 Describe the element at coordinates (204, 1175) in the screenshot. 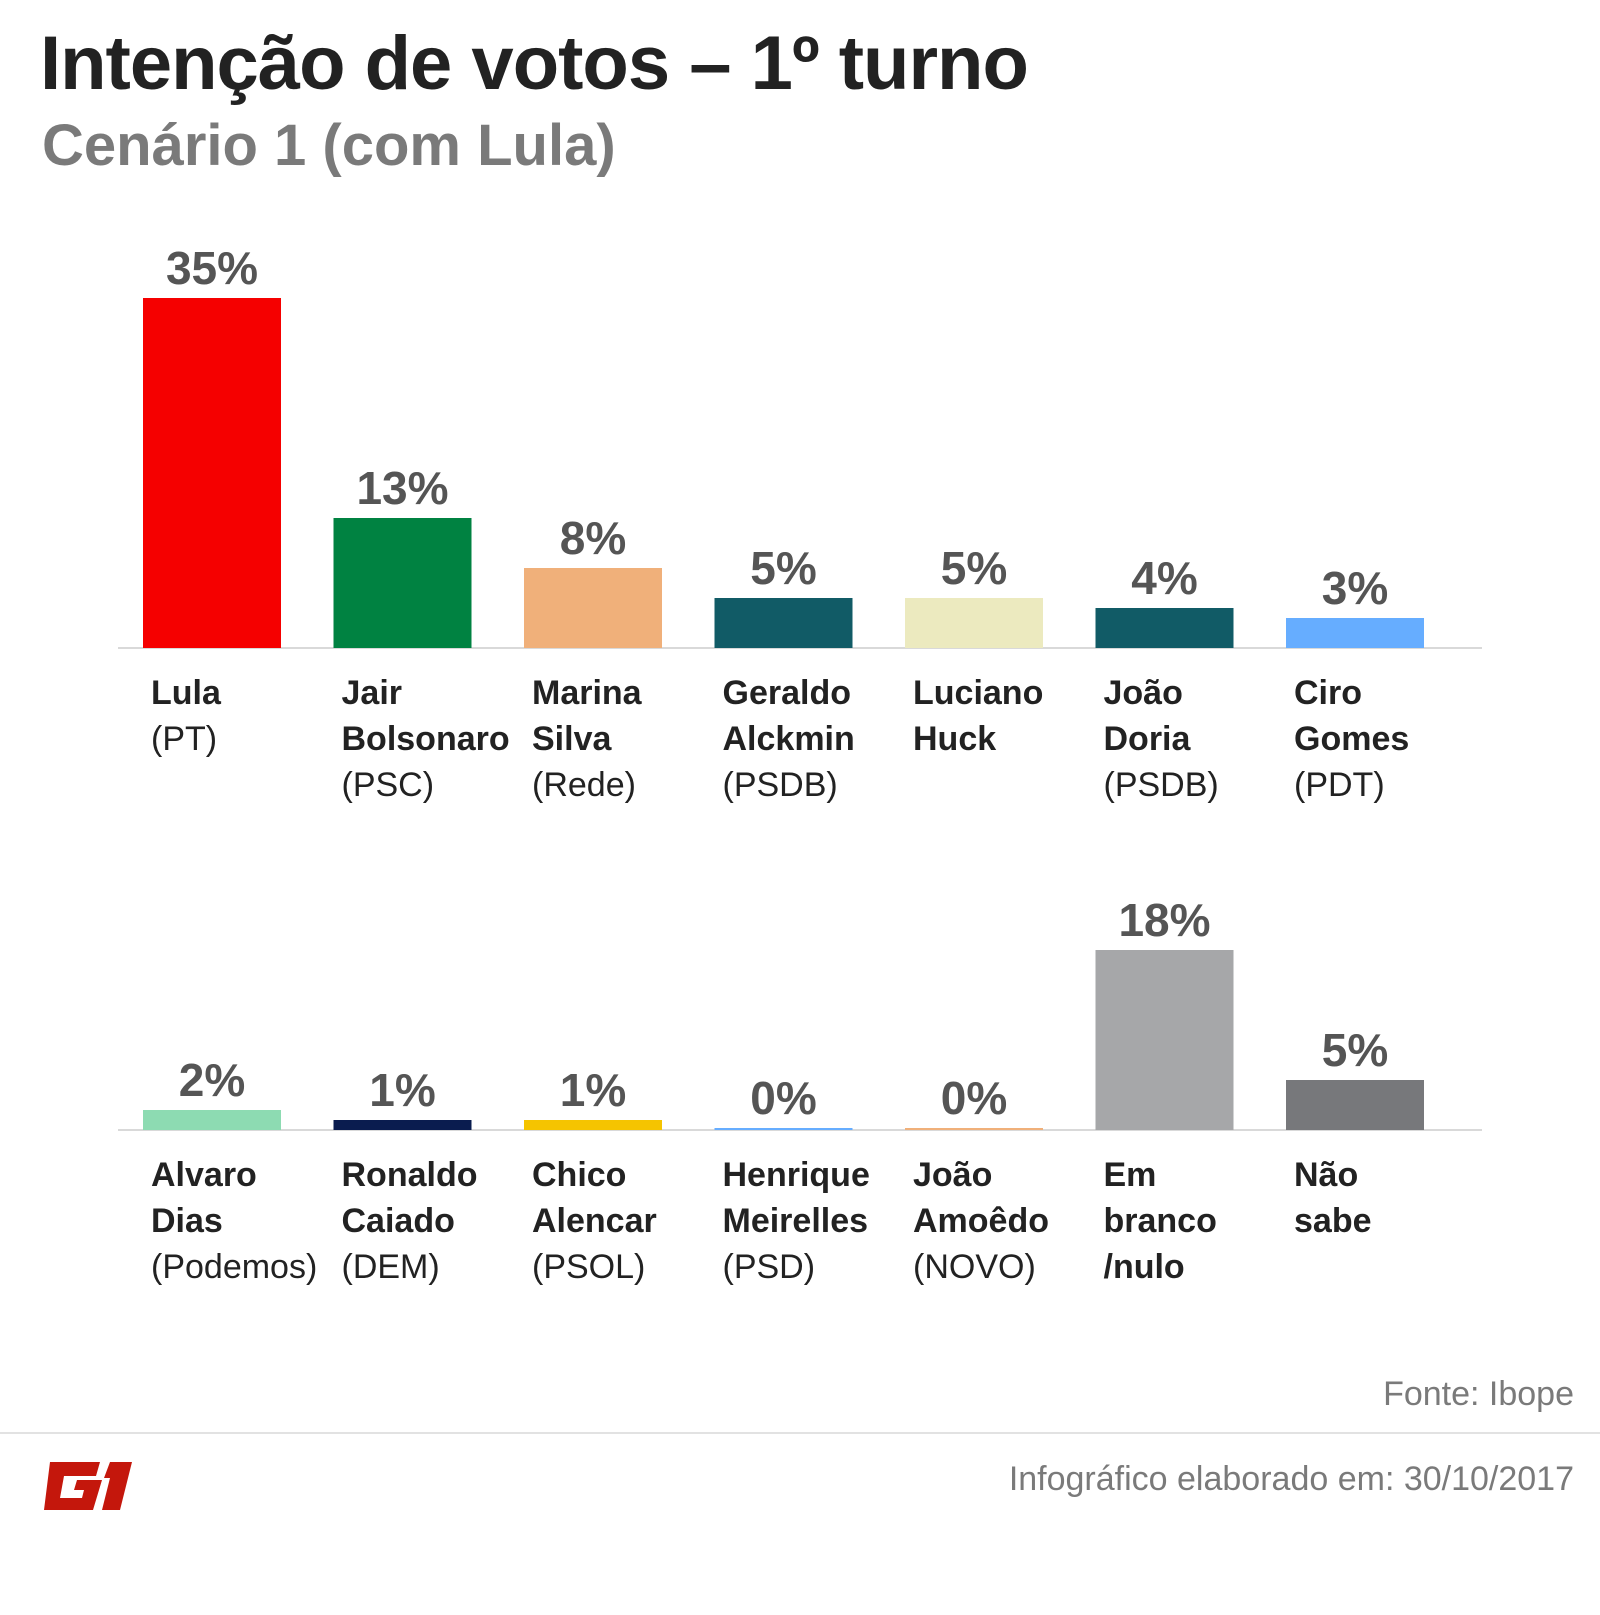

I see `category-label: Alvaro` at that location.